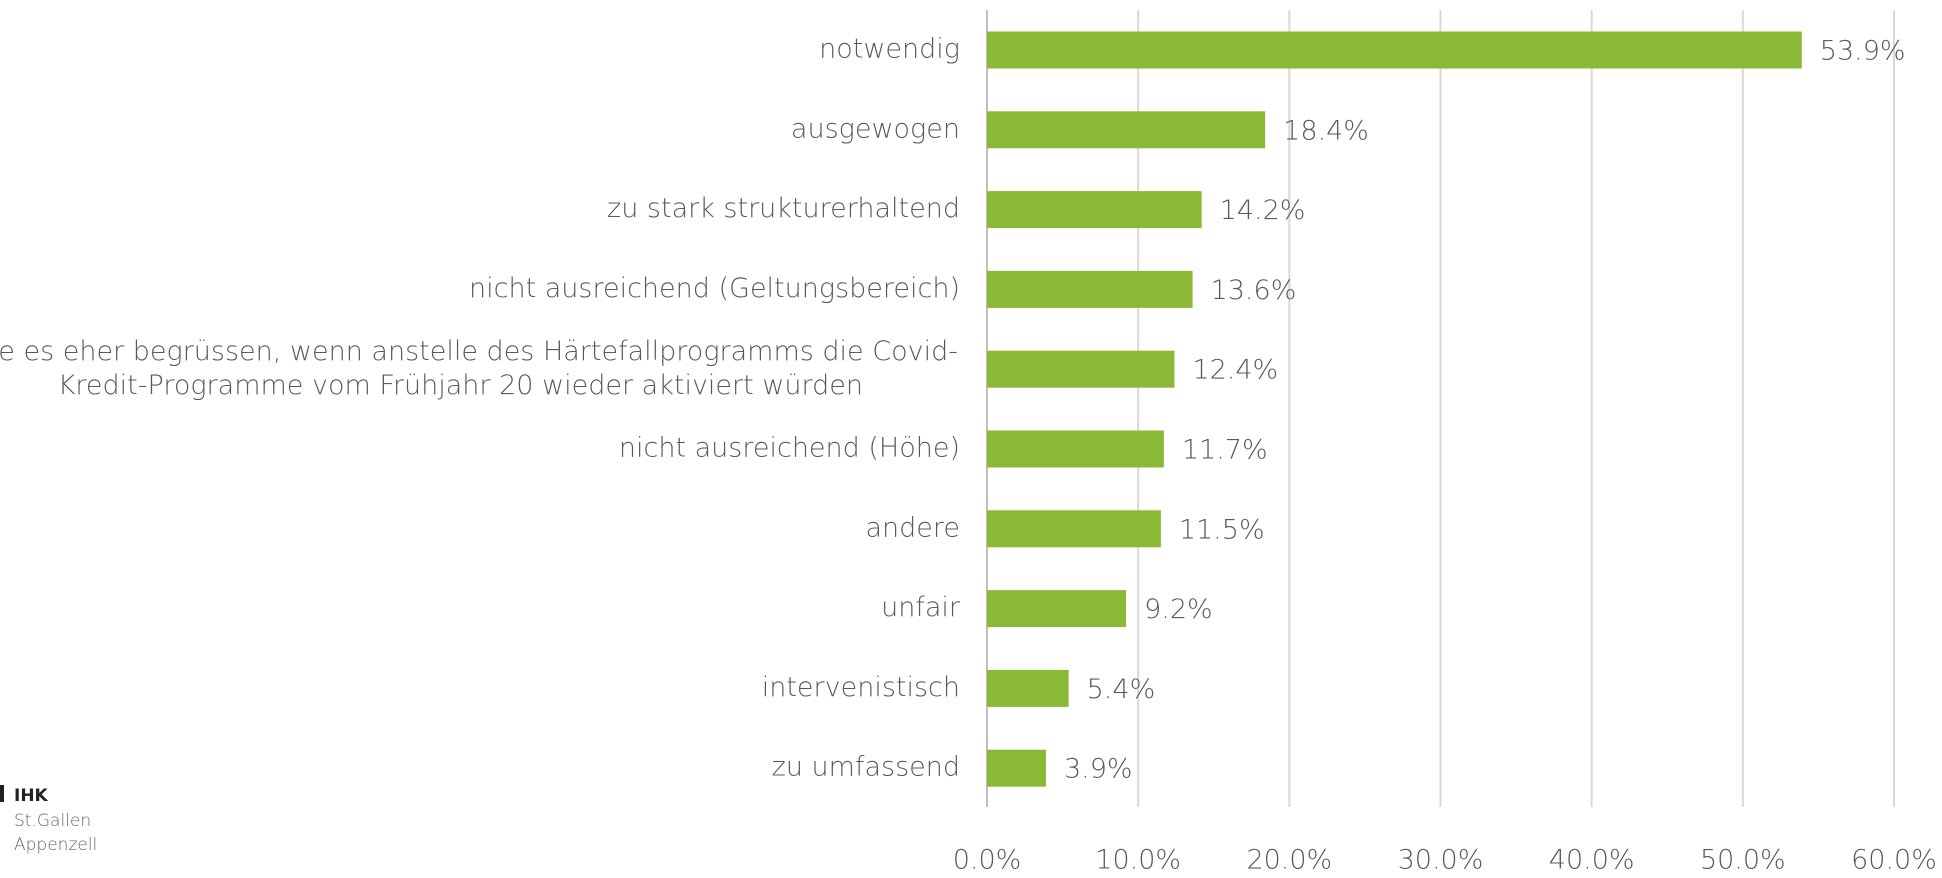  Describe the element at coordinates (2, 793) in the screenshot. I see `logo-mark` at that location.